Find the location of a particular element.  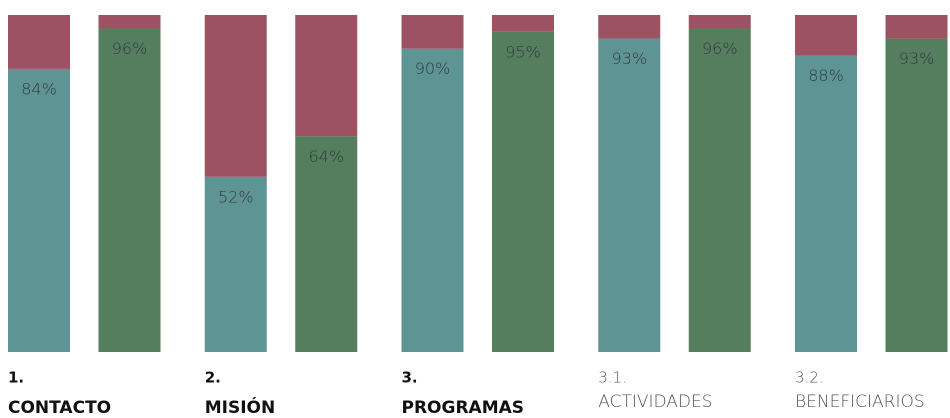

value-label: 84% is located at coordinates (39, 88).